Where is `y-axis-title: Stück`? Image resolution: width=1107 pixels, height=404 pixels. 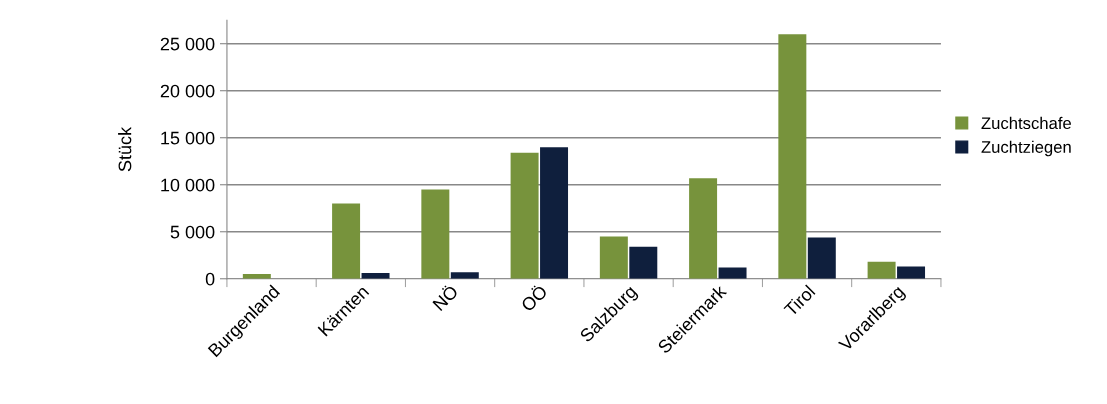 y-axis-title: Stück is located at coordinates (125, 149).